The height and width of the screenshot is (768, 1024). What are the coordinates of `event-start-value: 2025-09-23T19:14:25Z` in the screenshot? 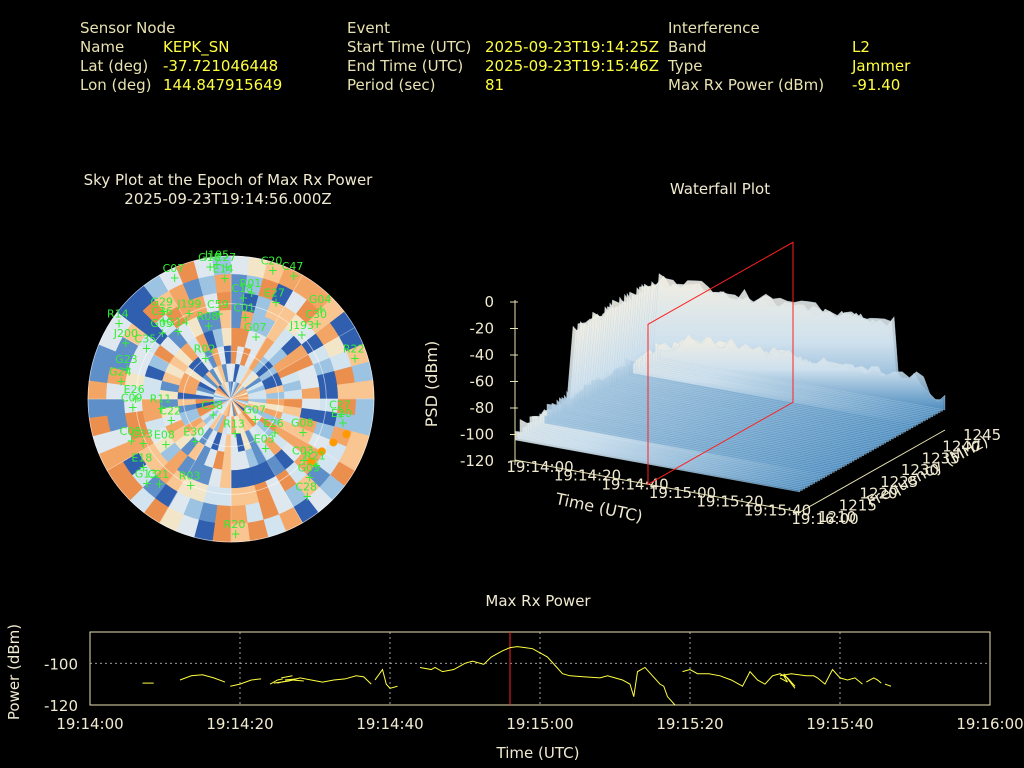 It's located at (572, 47).